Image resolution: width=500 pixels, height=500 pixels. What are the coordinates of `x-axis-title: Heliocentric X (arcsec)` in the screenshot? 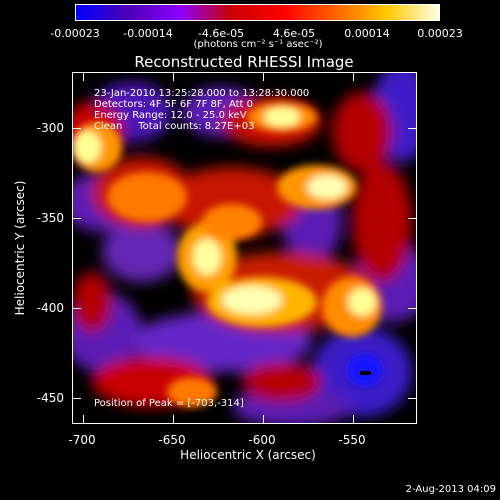 It's located at (248, 455).